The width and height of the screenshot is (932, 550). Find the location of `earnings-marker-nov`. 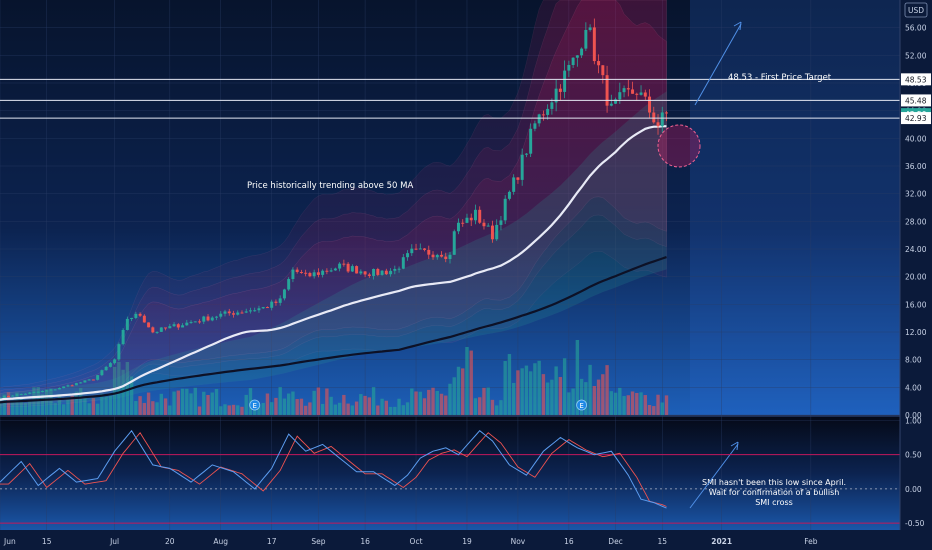

earnings-marker-nov is located at coordinates (582, 405).